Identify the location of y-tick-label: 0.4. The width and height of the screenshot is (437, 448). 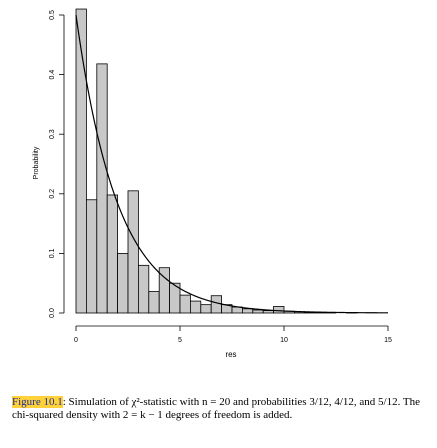
(52, 75).